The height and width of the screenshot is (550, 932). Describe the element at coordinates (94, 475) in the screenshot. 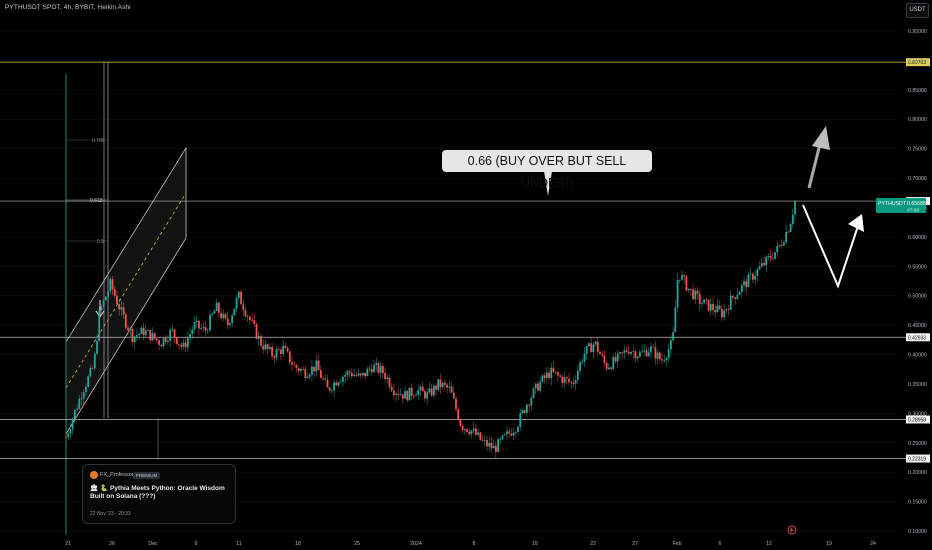

I see `author-avatar` at that location.